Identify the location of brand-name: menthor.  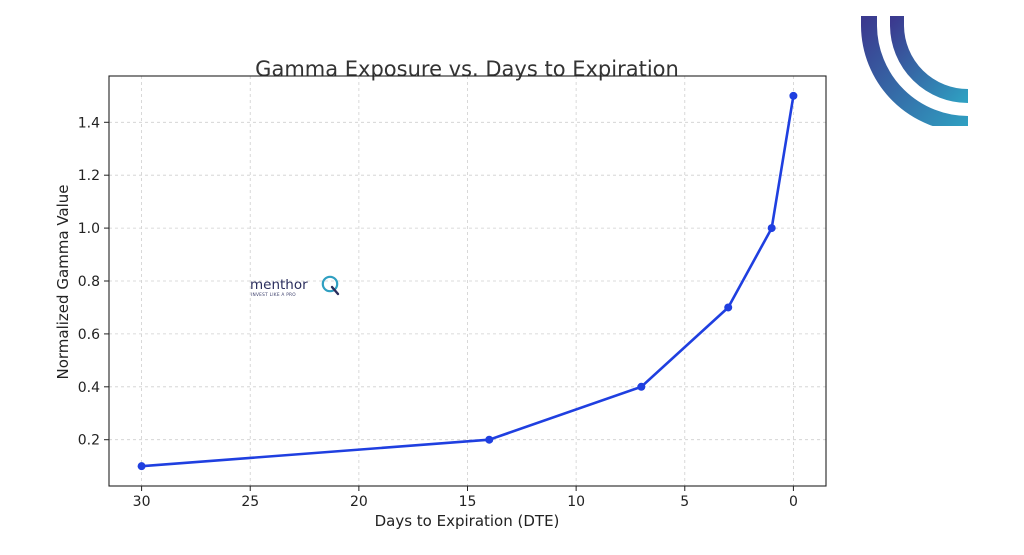
(279, 285).